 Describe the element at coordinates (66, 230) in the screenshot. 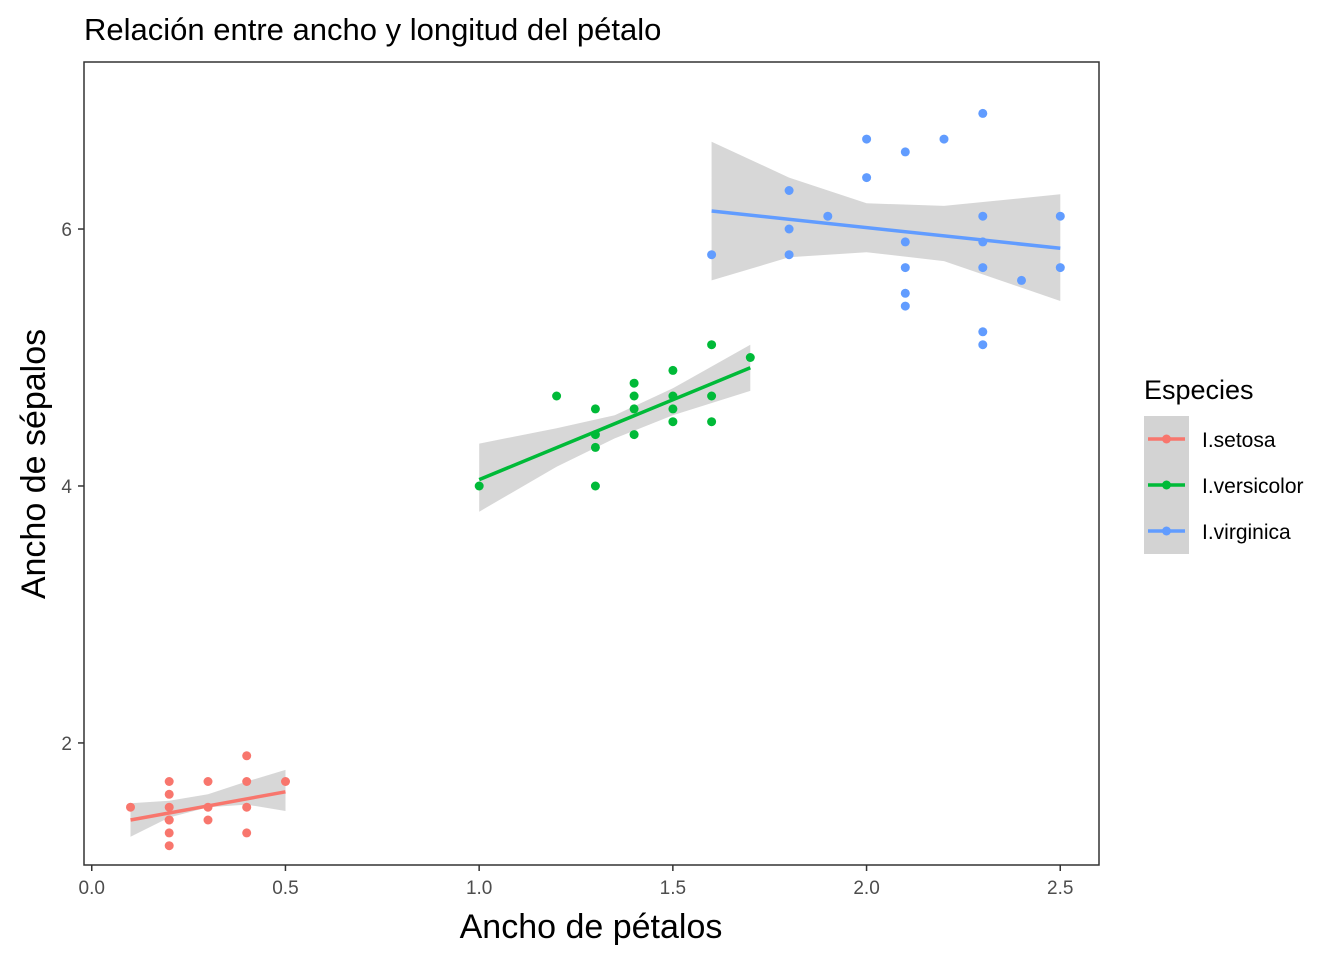

I see `y-tick-label: 6` at that location.